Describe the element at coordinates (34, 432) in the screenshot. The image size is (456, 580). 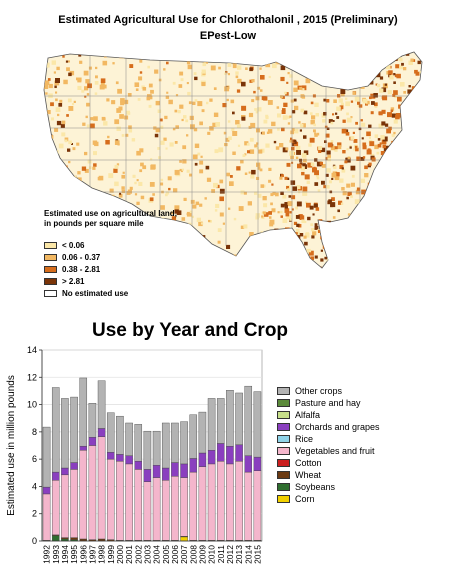
I see `y-tick-label: 8` at that location.